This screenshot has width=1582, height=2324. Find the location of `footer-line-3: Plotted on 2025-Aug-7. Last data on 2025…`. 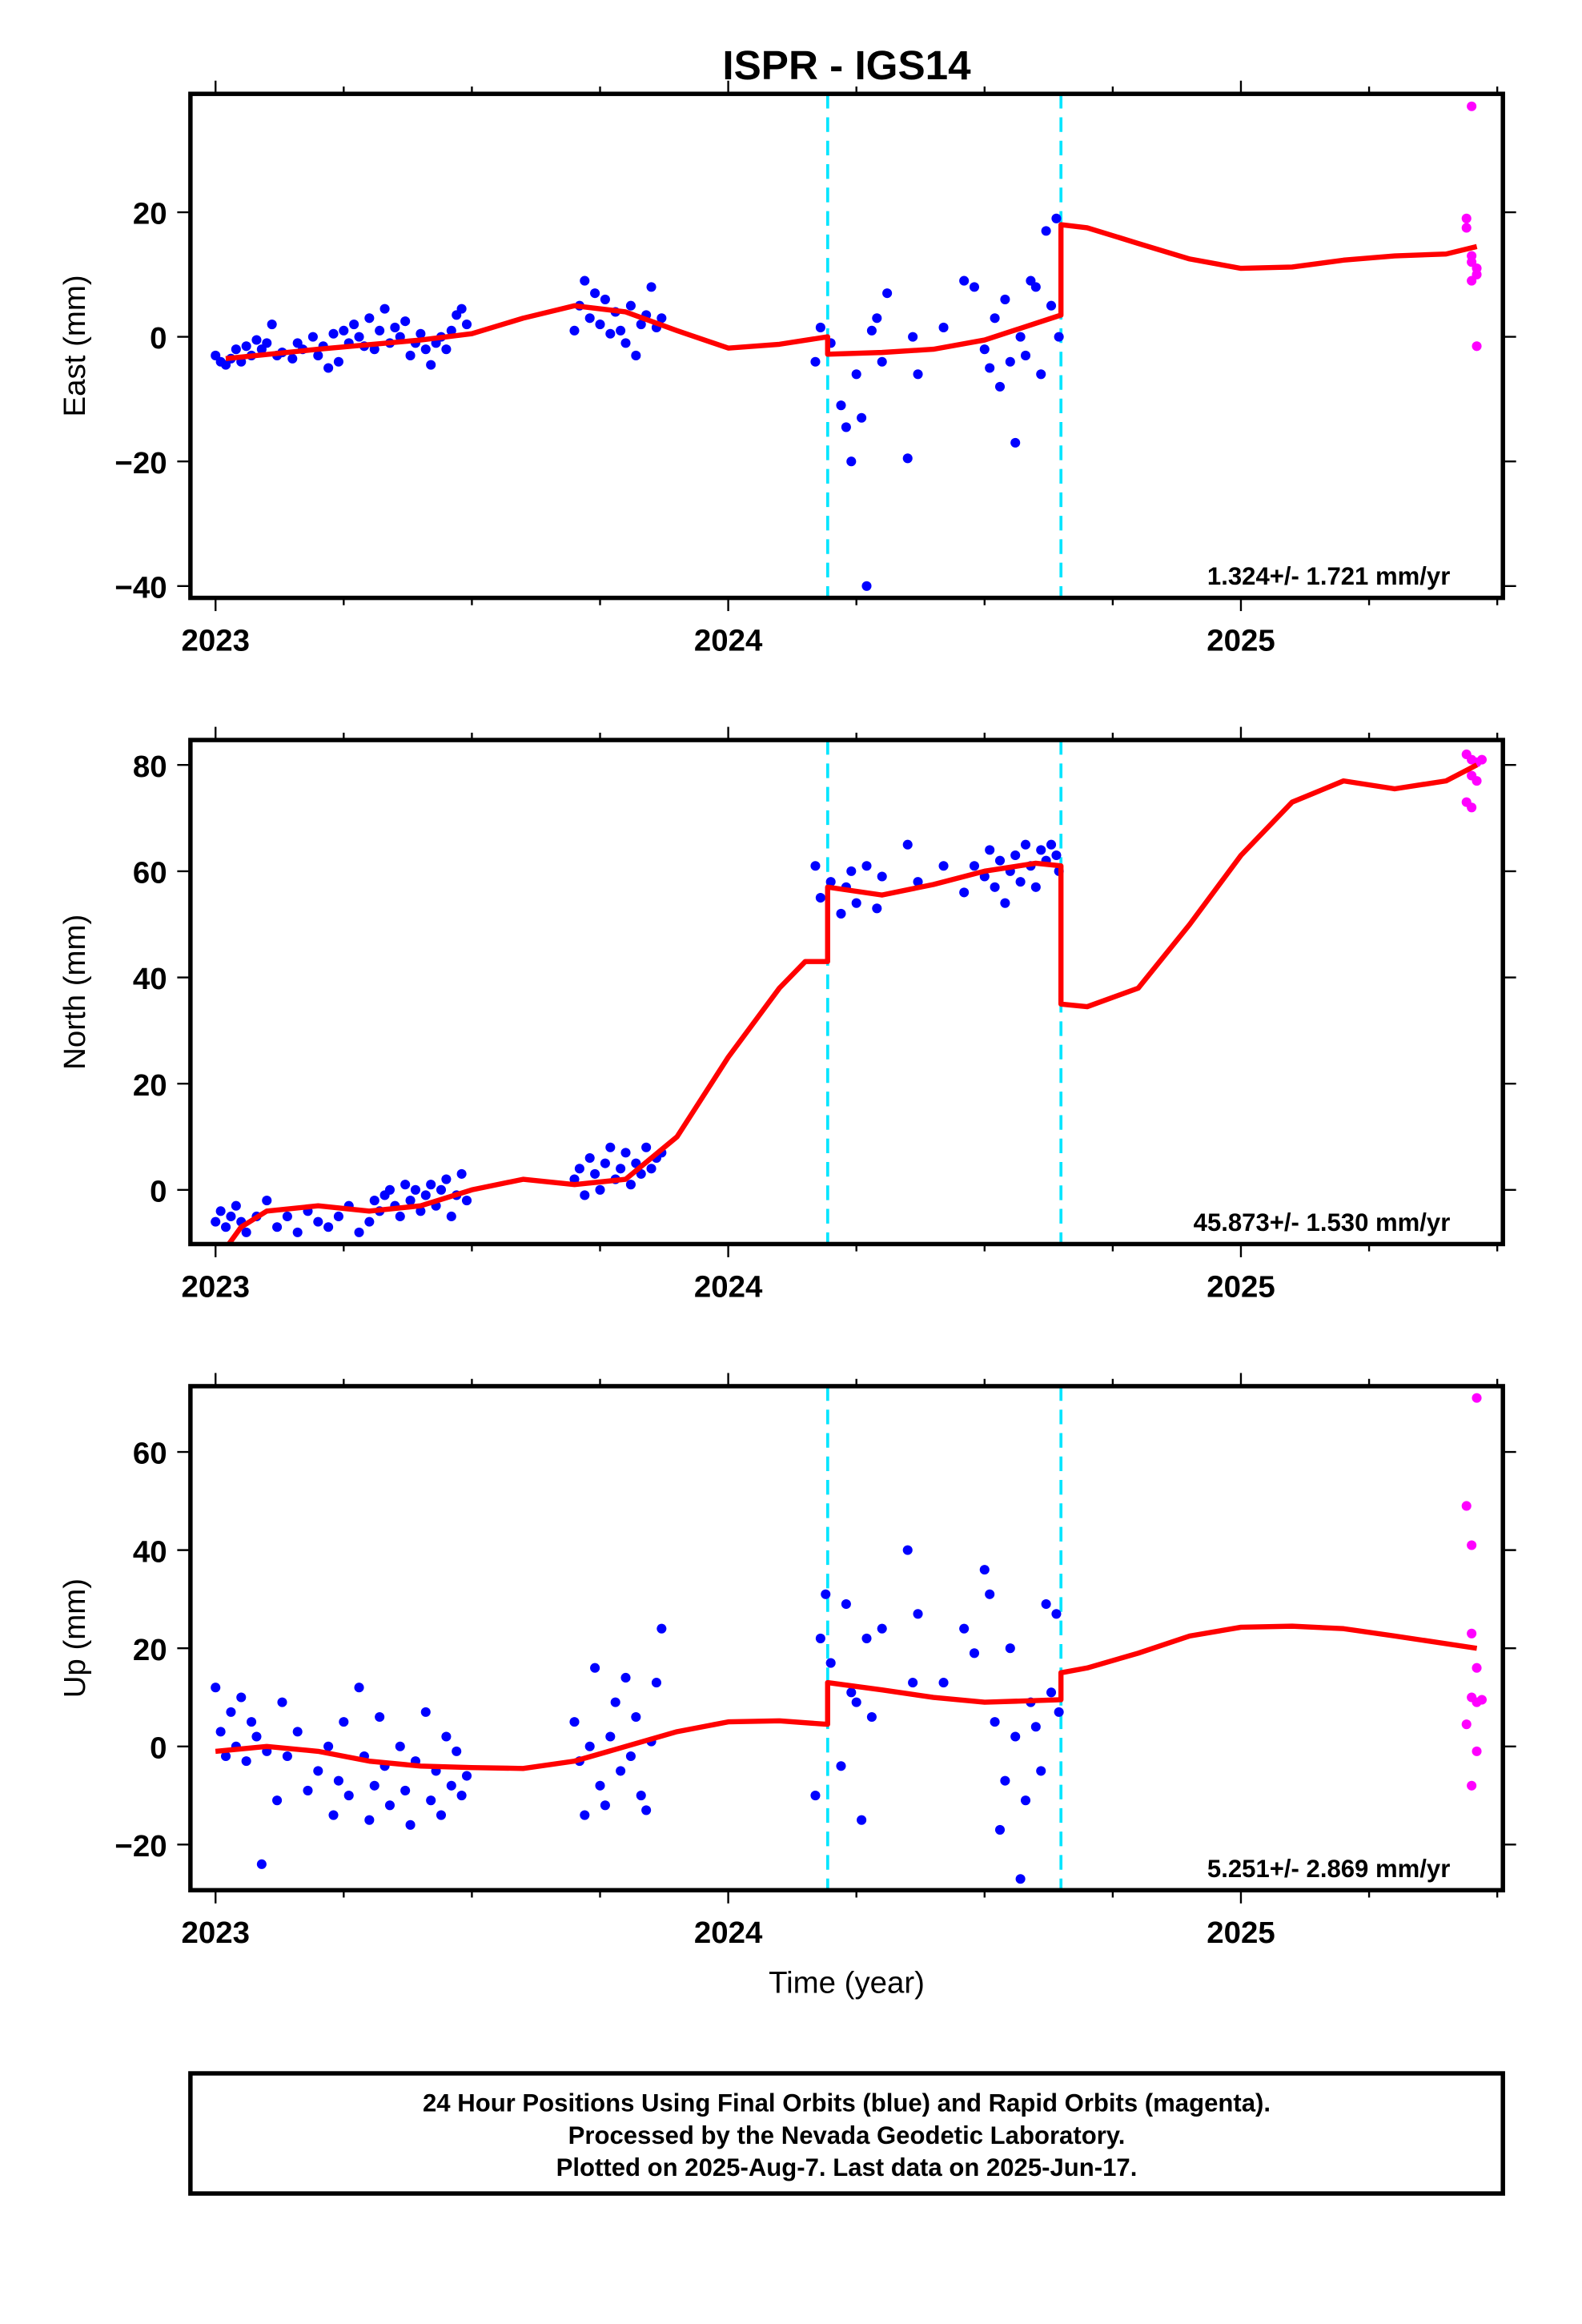

footer-line-3: Plotted on 2025-Aug-7. Last data on 2025… is located at coordinates (847, 2167).